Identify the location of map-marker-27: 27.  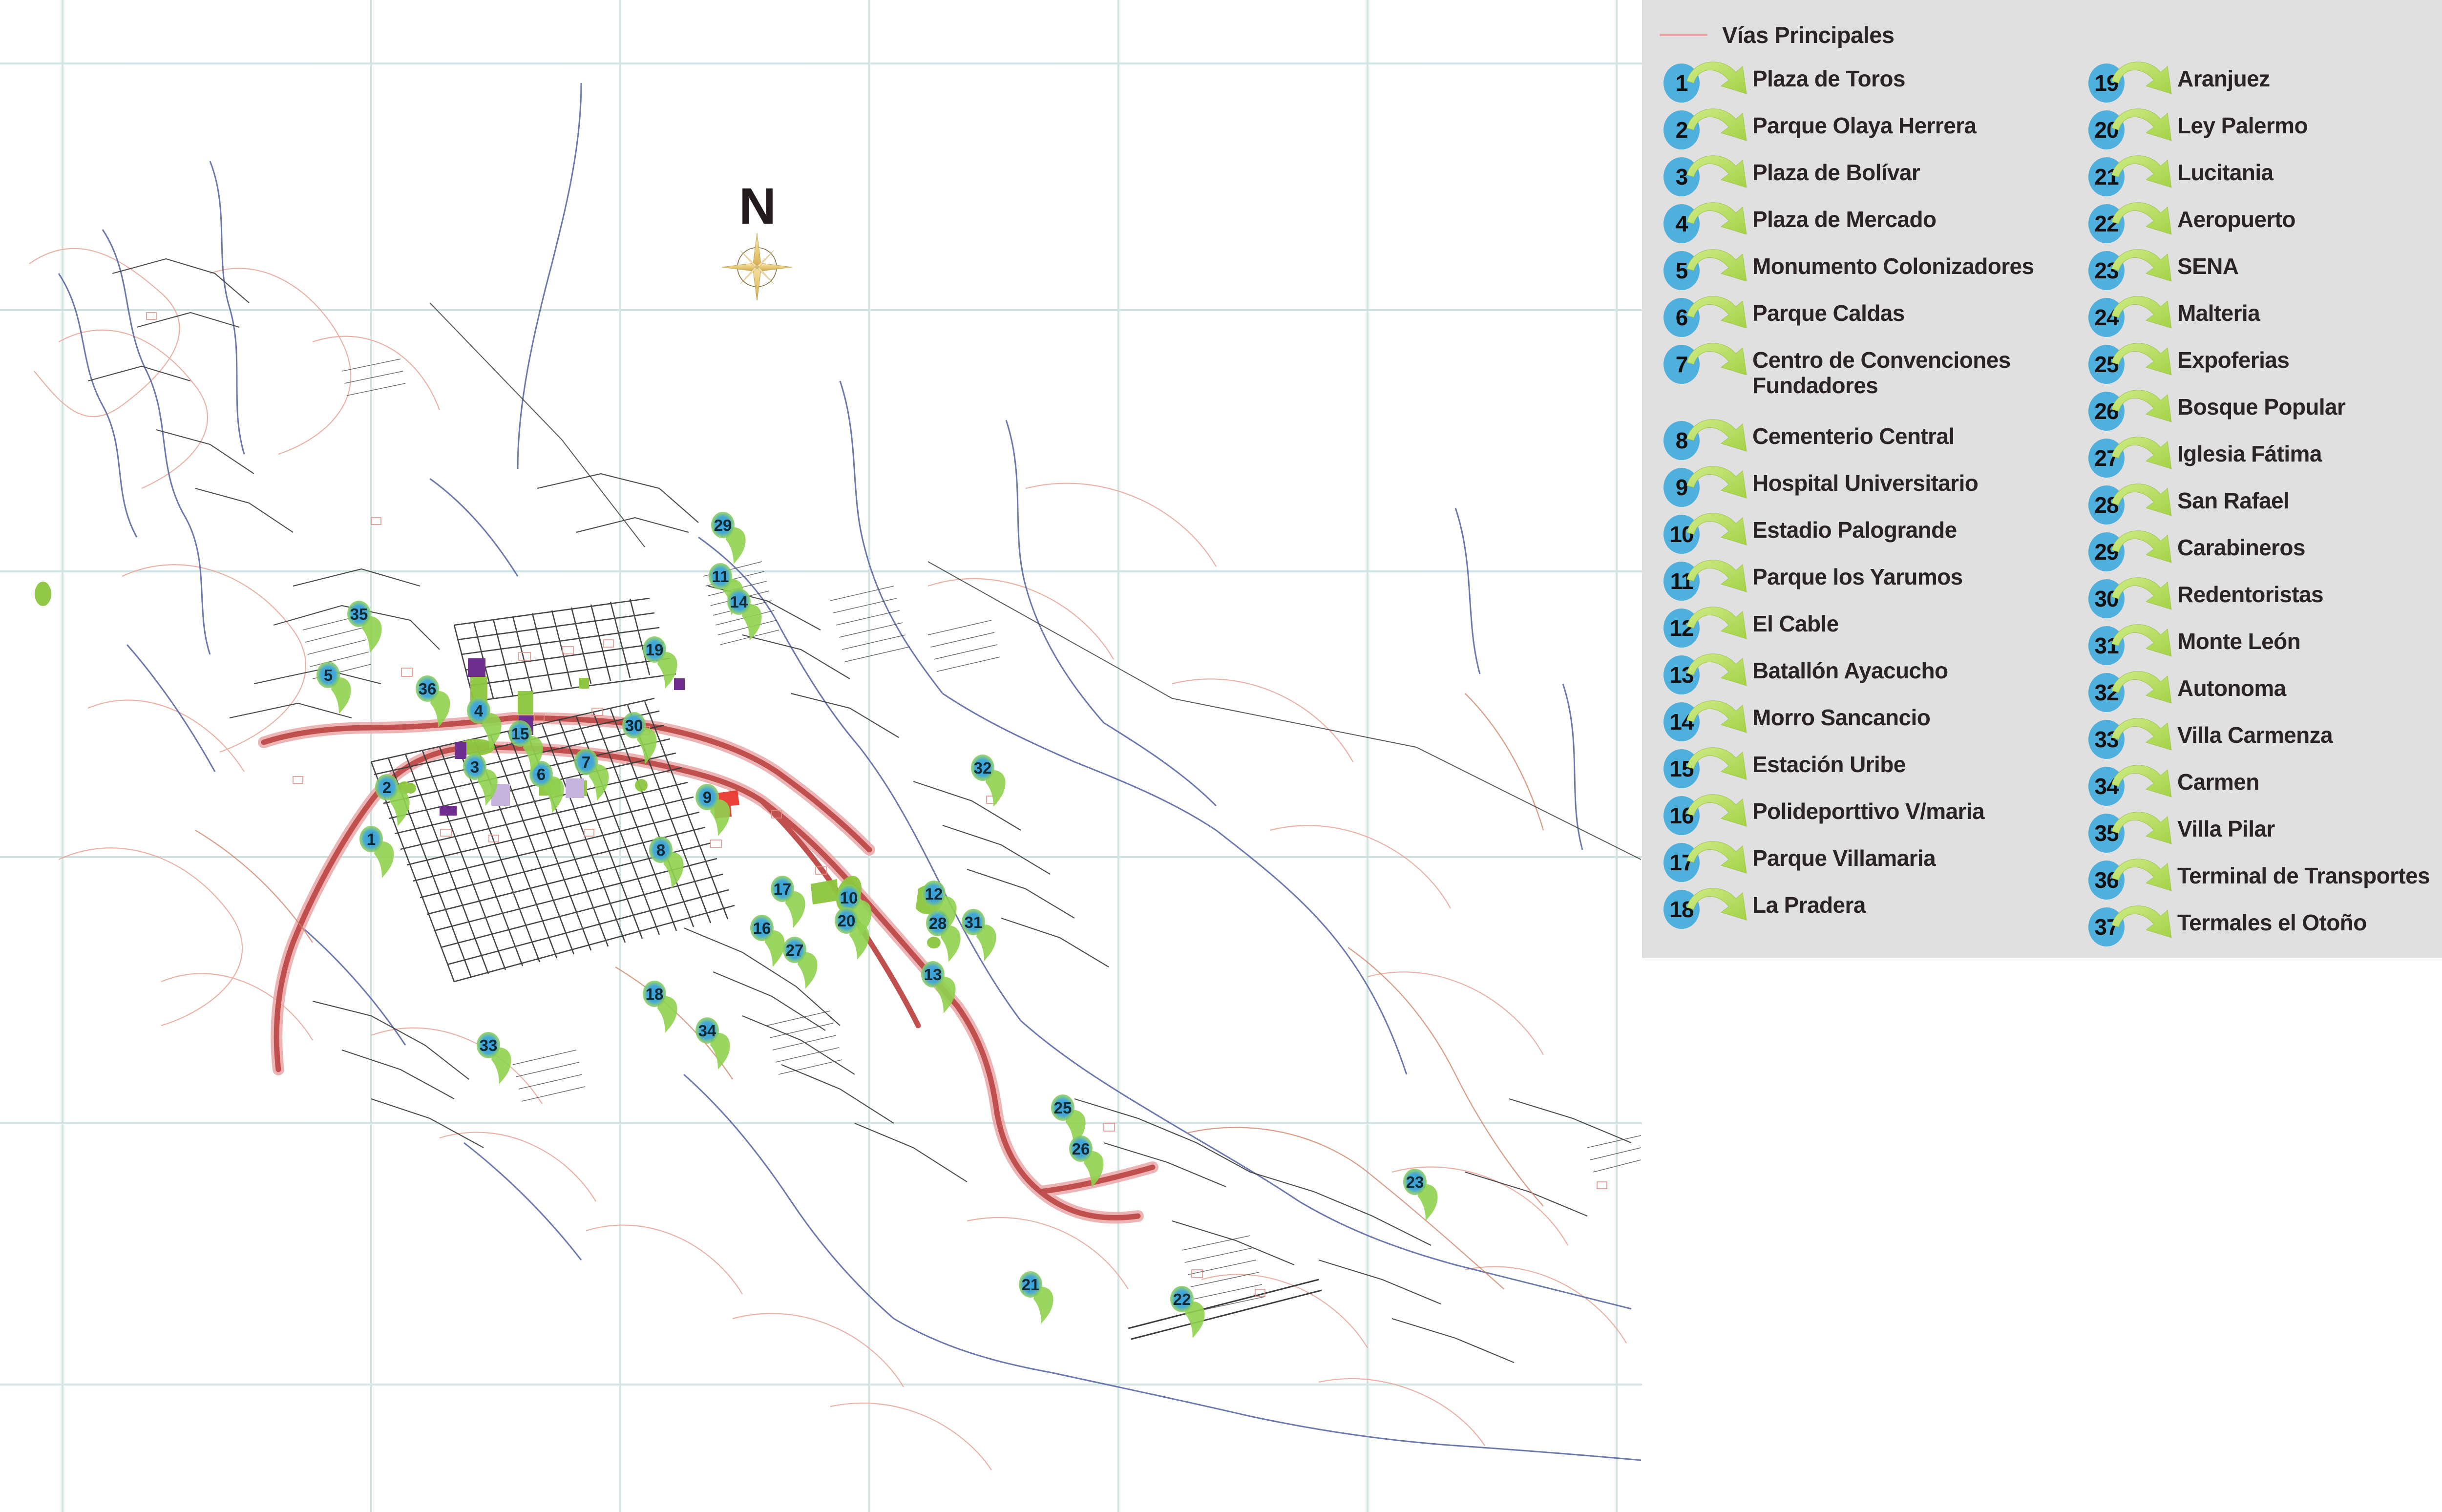
(800, 963).